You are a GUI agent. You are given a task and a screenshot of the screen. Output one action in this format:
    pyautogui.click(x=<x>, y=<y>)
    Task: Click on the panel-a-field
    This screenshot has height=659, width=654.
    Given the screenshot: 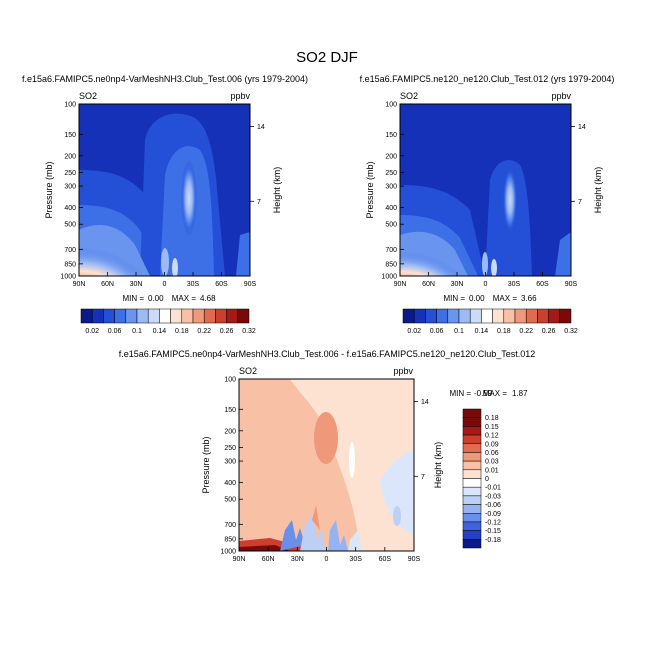 What is the action you would take?
    pyautogui.click(x=164, y=190)
    